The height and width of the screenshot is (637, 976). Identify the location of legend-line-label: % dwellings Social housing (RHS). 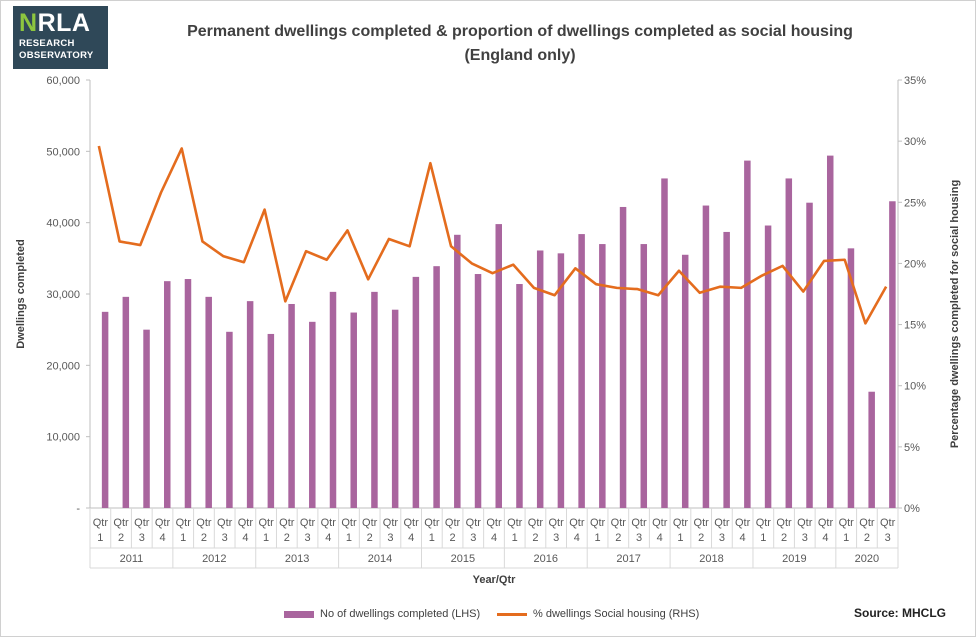
(616, 614).